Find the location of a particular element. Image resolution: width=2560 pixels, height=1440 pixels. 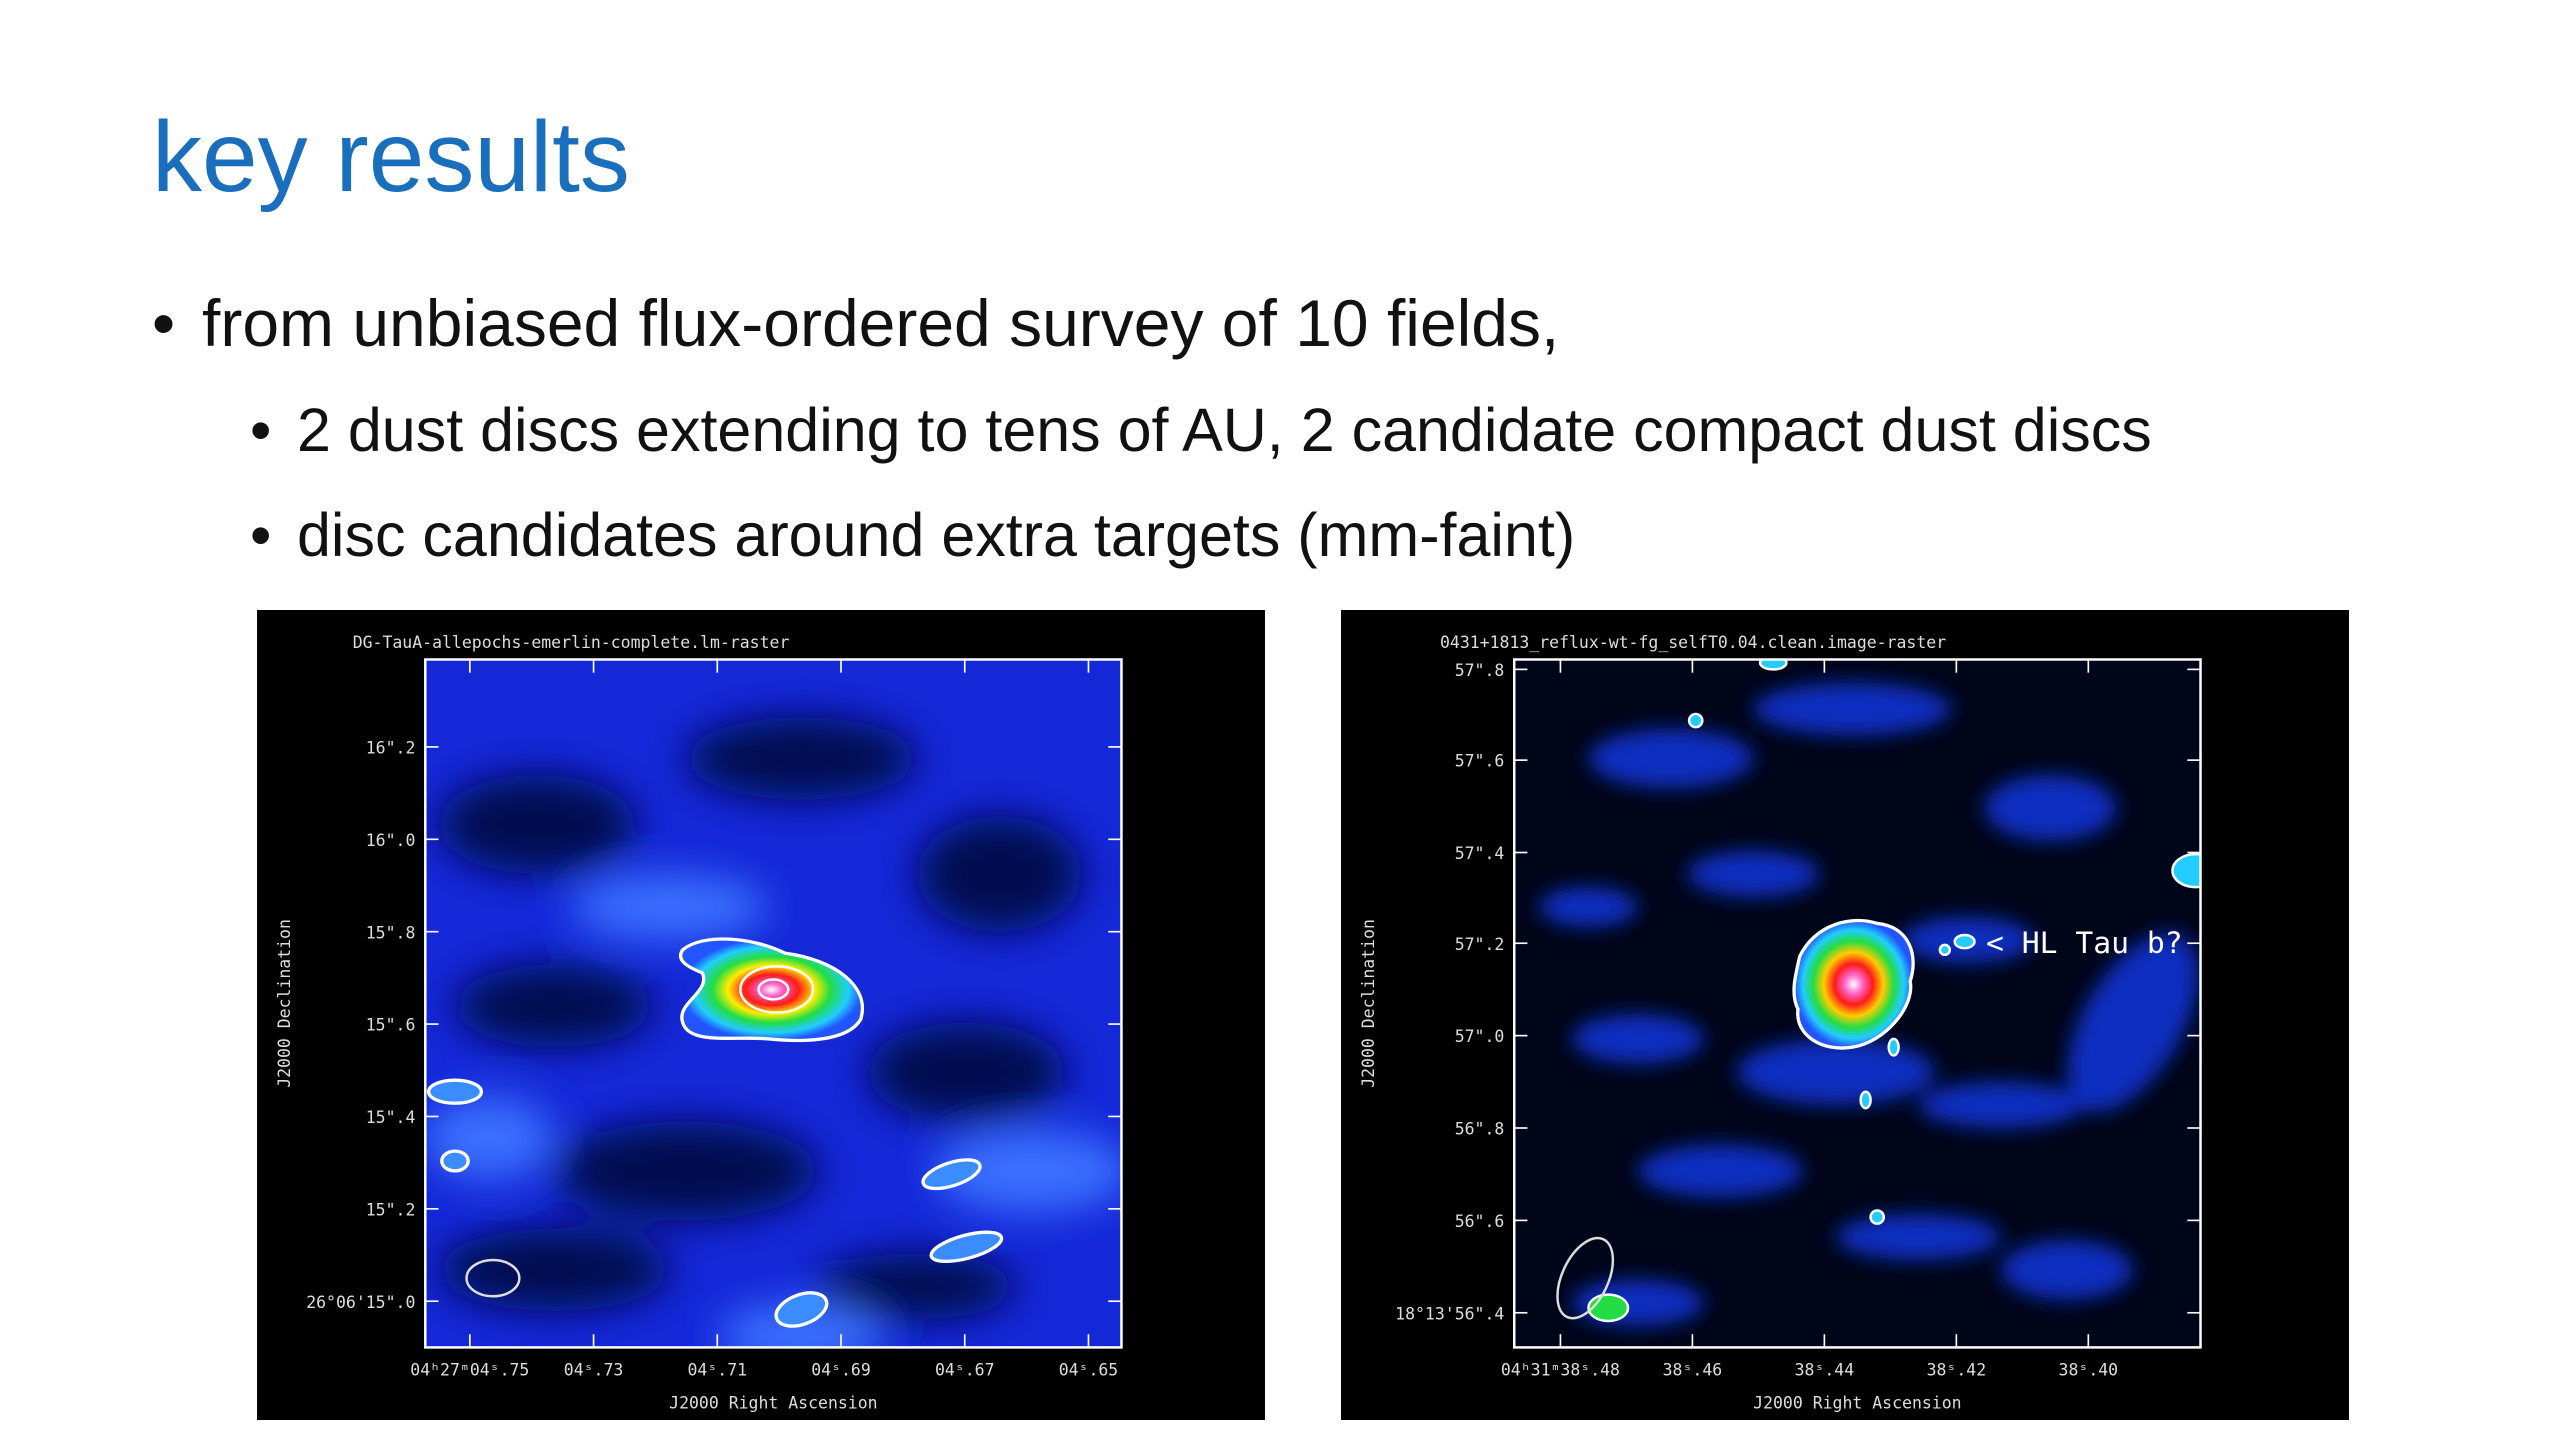

x-tick-label: 04ˢ.69 is located at coordinates (841, 1369).